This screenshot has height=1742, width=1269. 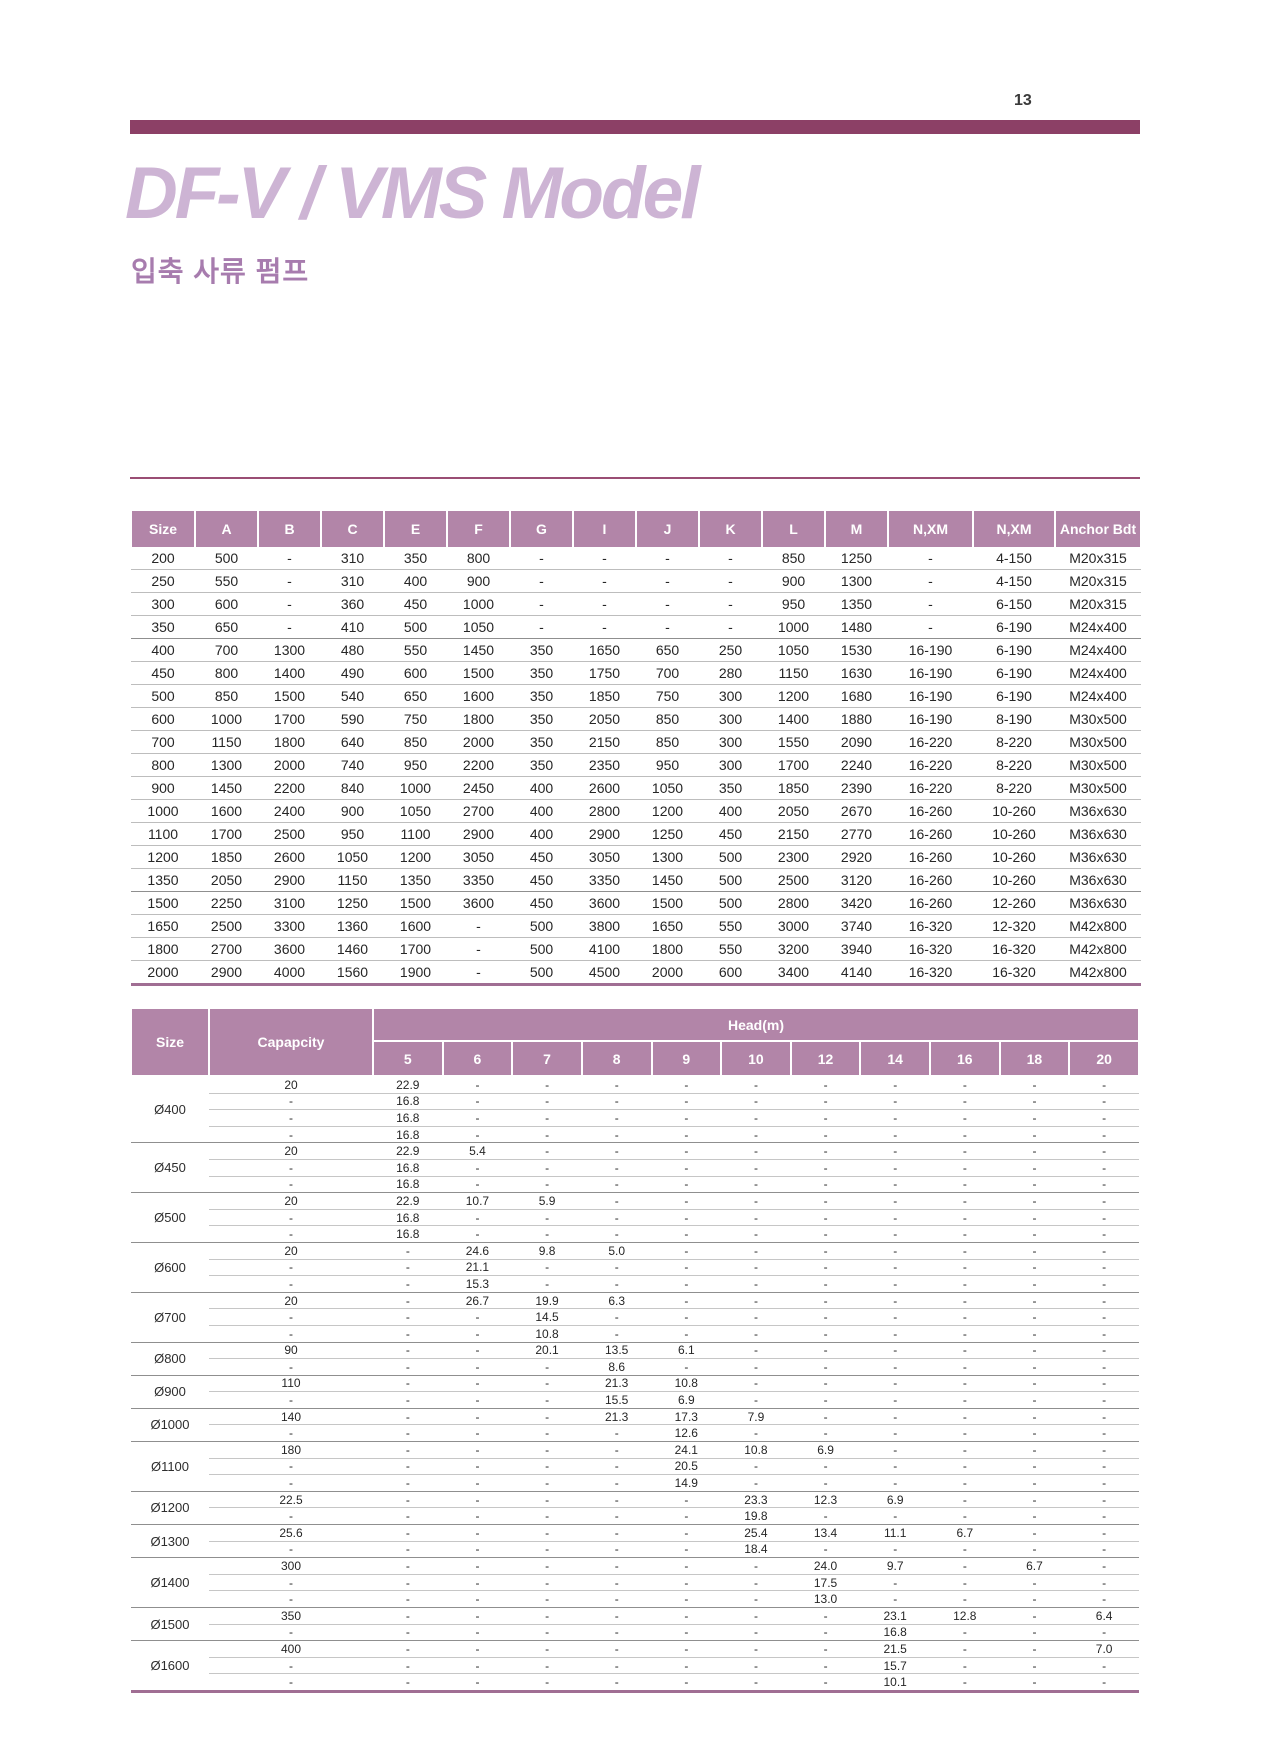 What do you see at coordinates (291, 1367) in the screenshot?
I see `capacity-cell: -` at bounding box center [291, 1367].